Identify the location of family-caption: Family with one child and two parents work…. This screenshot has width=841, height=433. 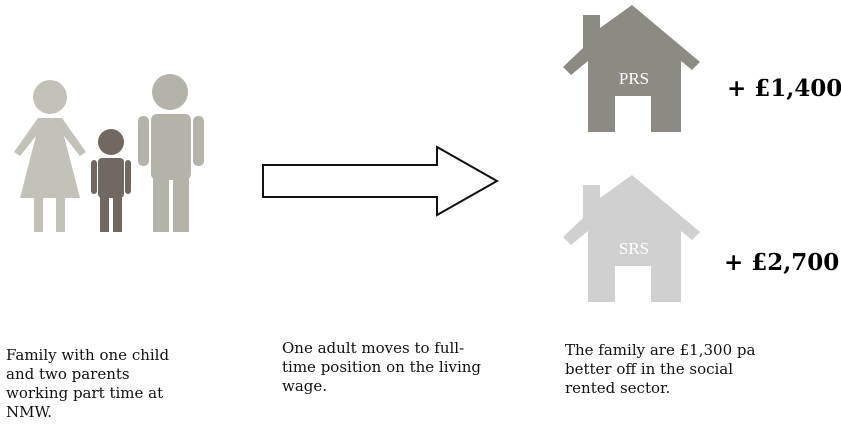
(87, 383).